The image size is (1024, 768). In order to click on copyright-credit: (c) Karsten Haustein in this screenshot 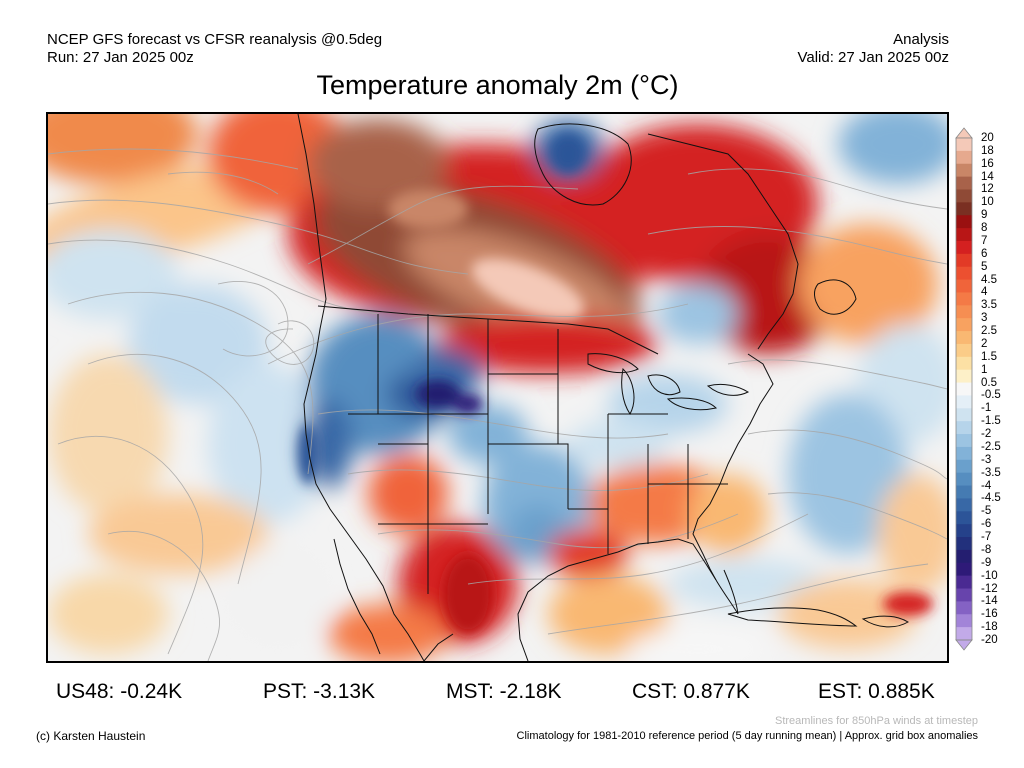, I will do `click(91, 736)`.